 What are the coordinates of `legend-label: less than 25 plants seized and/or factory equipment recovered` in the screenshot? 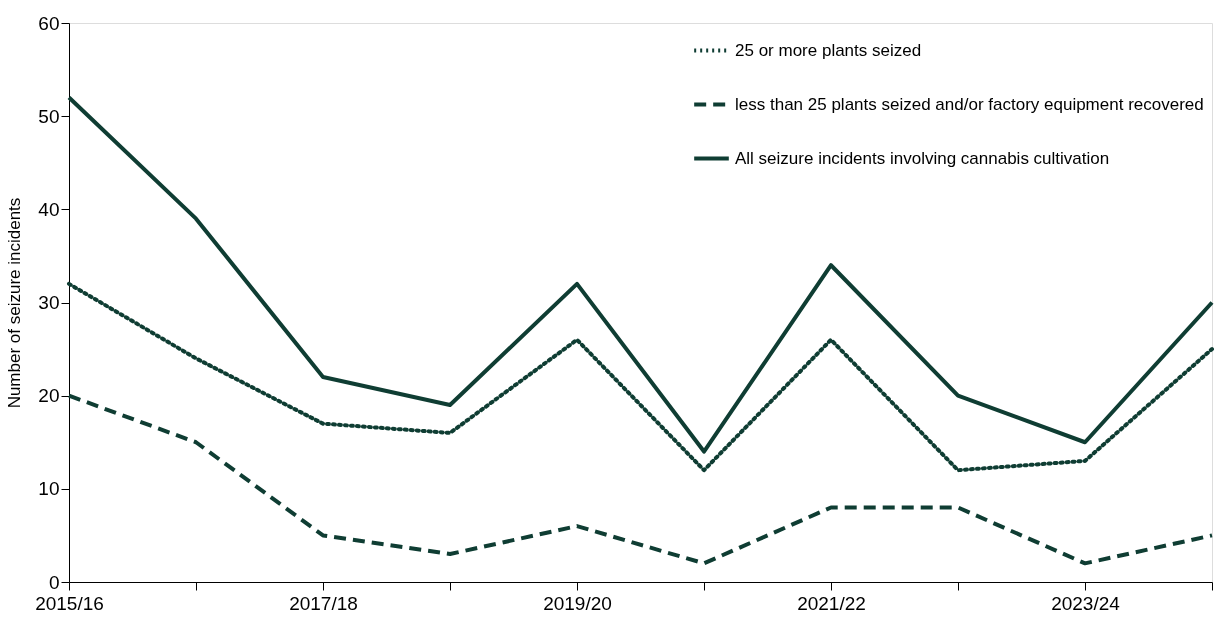 It's located at (969, 104).